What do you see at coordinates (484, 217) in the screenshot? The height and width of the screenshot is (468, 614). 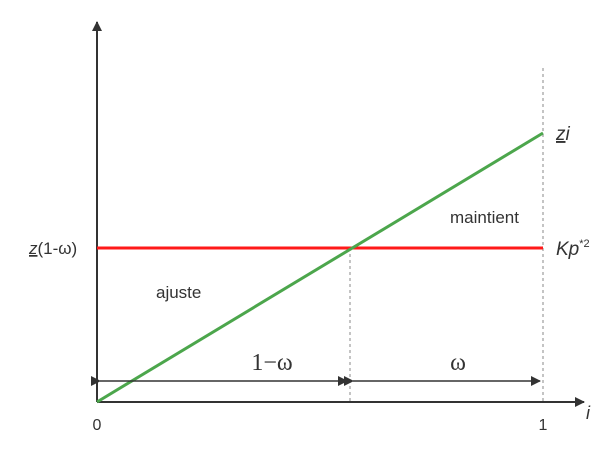 I see `region-label-right: maintient` at bounding box center [484, 217].